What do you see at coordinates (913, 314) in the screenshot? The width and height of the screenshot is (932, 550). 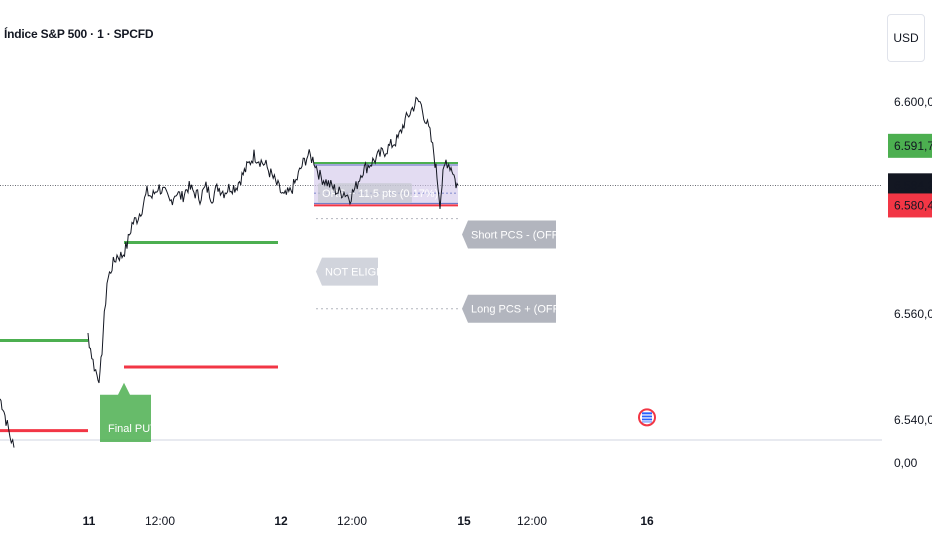 I see `y-tick-1: 6.560,00` at bounding box center [913, 314].